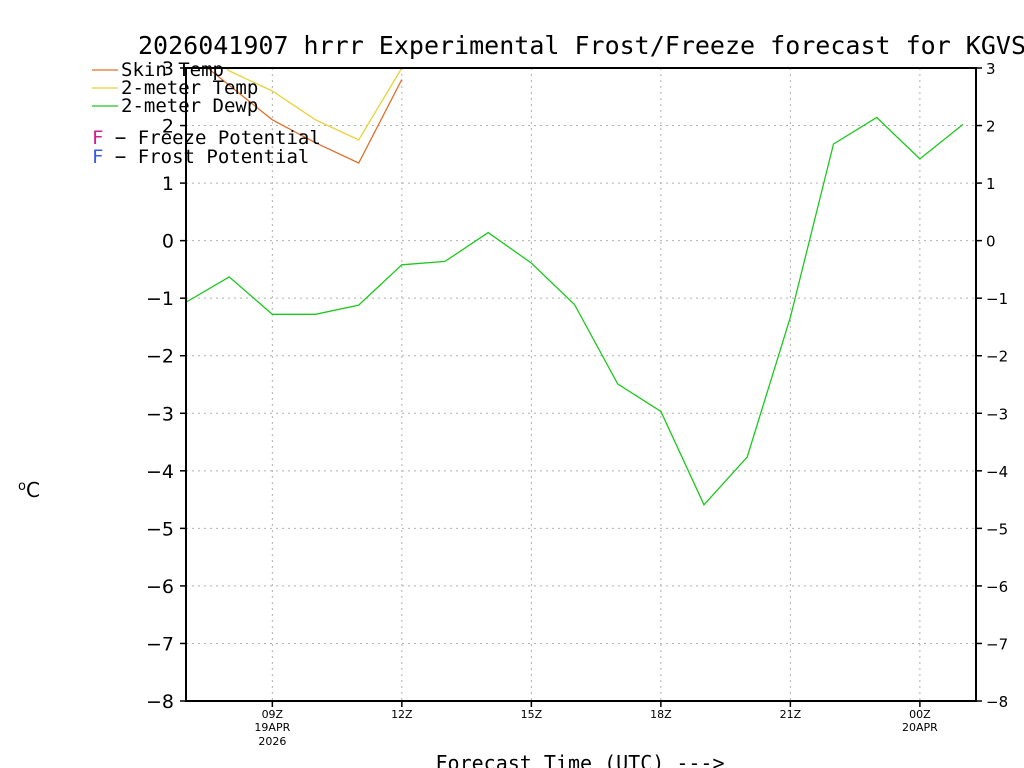 The height and width of the screenshot is (768, 1024). Describe the element at coordinates (272, 727) in the screenshot. I see `x-tick-date: 19APR` at that location.